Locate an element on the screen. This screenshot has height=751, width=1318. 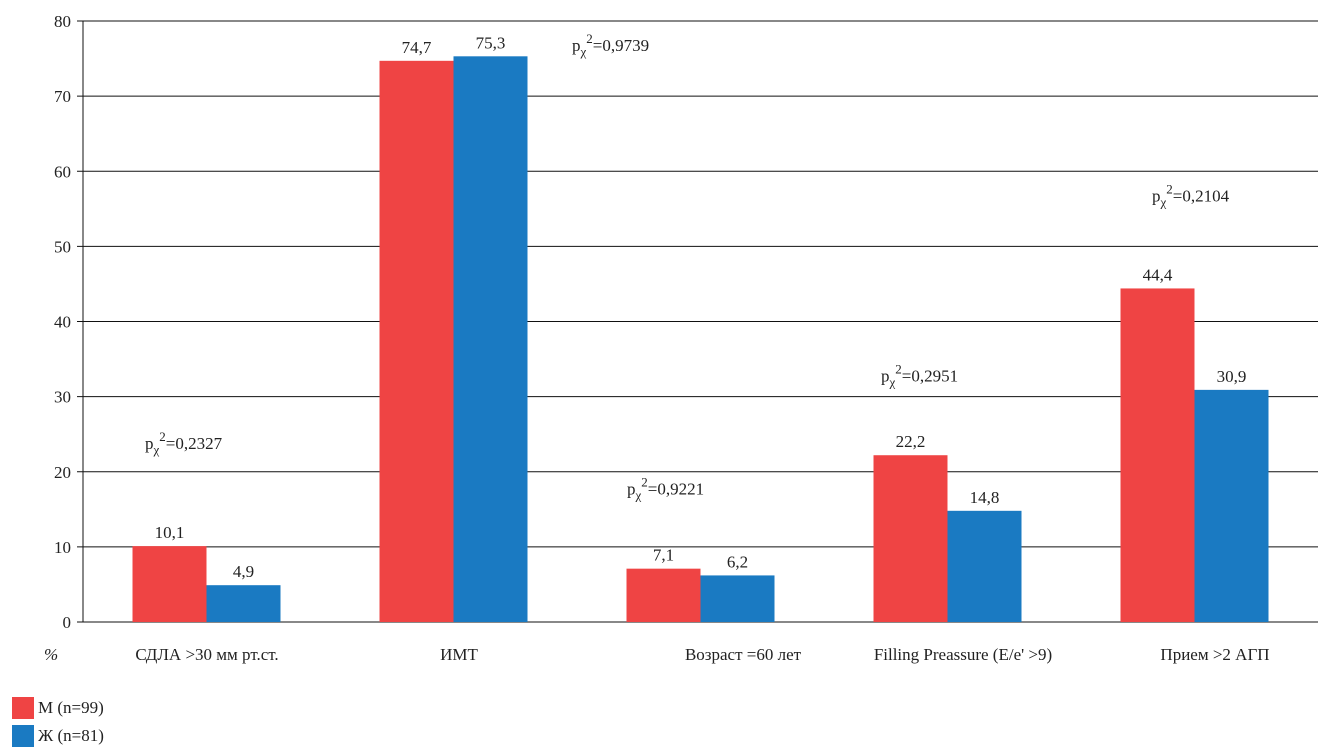
data-label-s0-c3: 22,2 is located at coordinates (911, 441).